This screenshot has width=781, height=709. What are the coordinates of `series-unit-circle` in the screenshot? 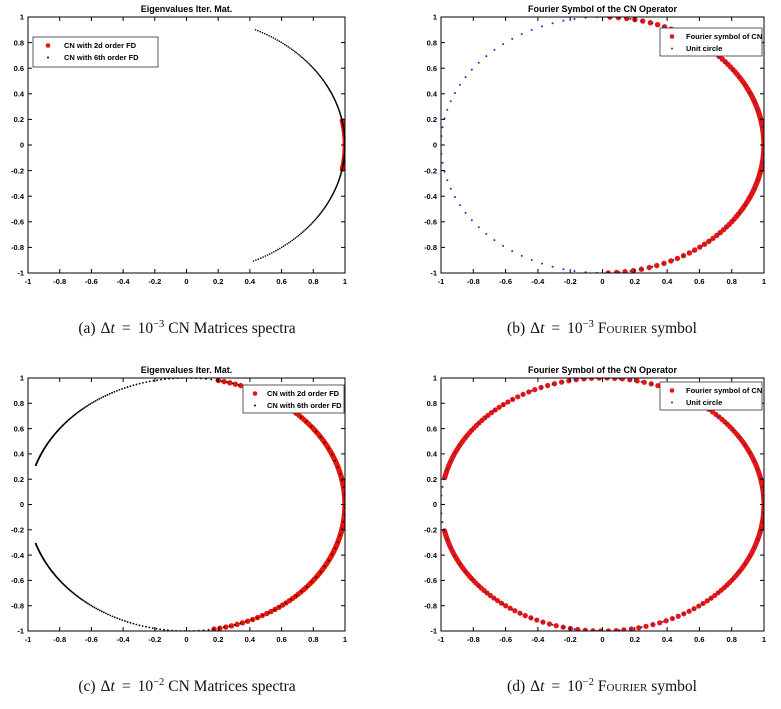 It's located at (602, 145).